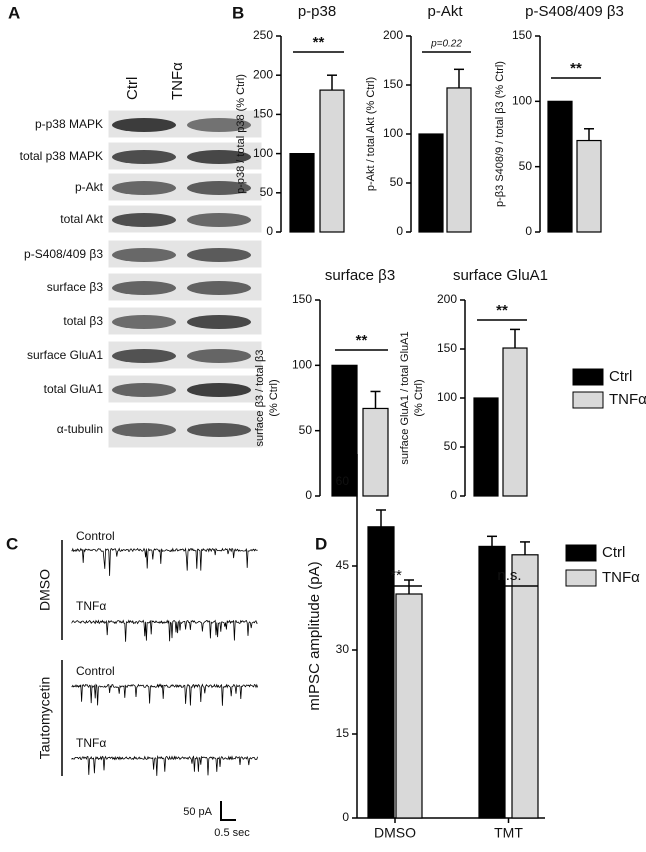 The width and height of the screenshot is (646, 852). Describe the element at coordinates (14, 12) in the screenshot. I see `panel-label: A` at that location.